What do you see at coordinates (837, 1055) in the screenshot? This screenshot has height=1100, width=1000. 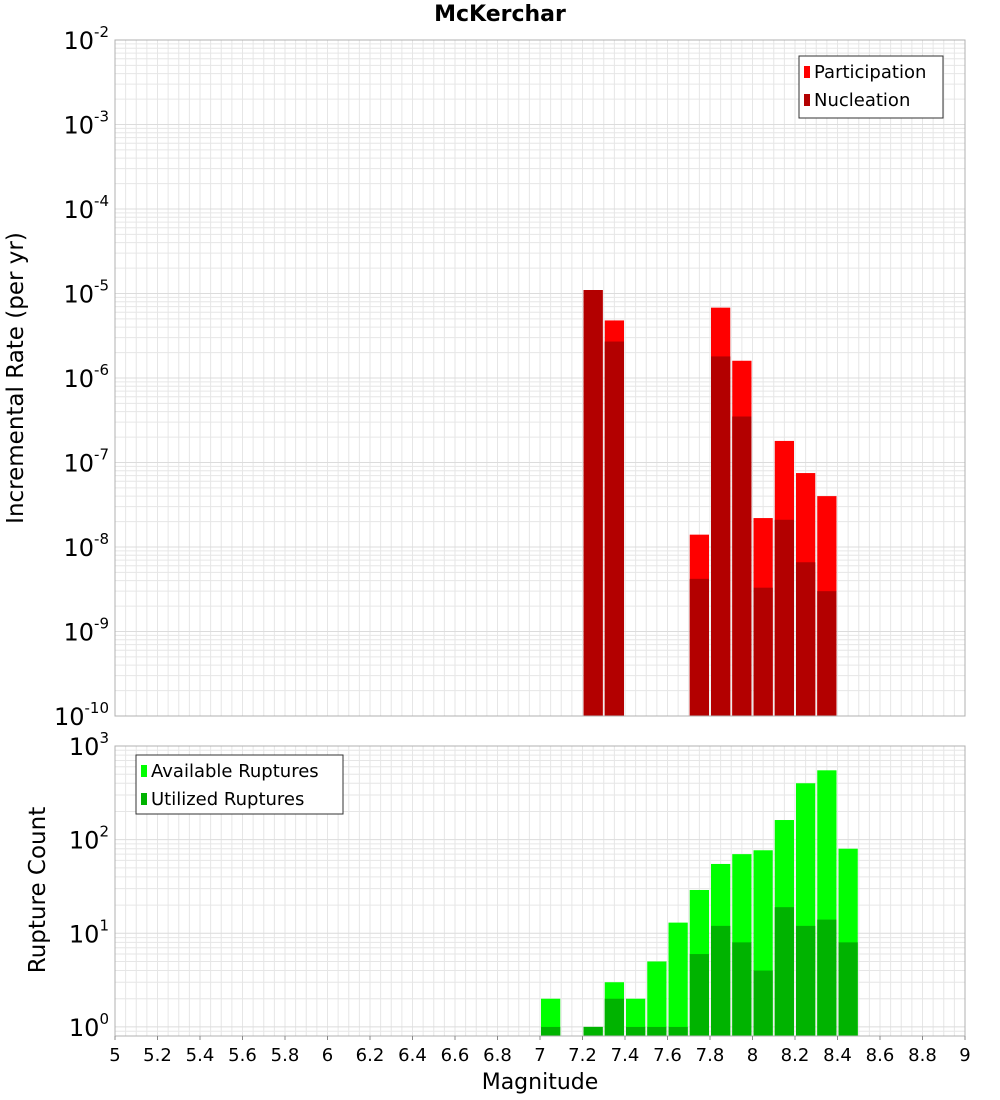 I see `x-tick-label: 8.4` at bounding box center [837, 1055].